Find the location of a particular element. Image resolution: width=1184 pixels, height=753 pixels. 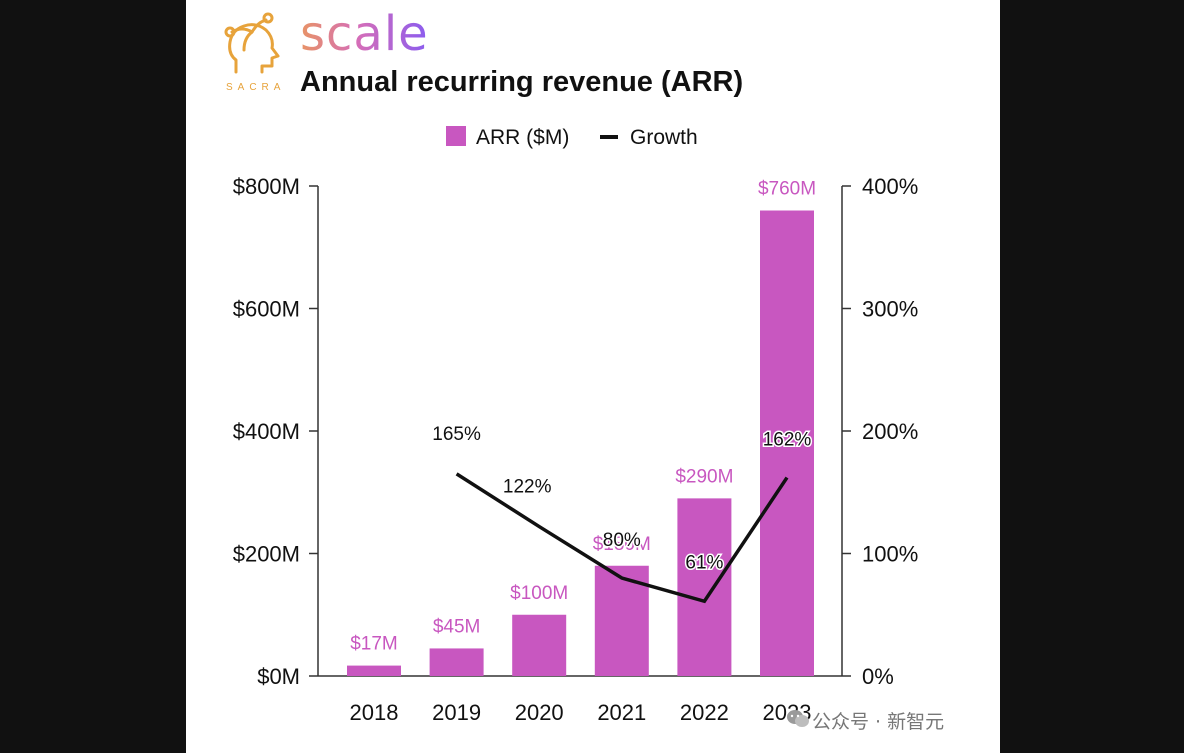

arr-bar-label: $45M is located at coordinates (457, 626).